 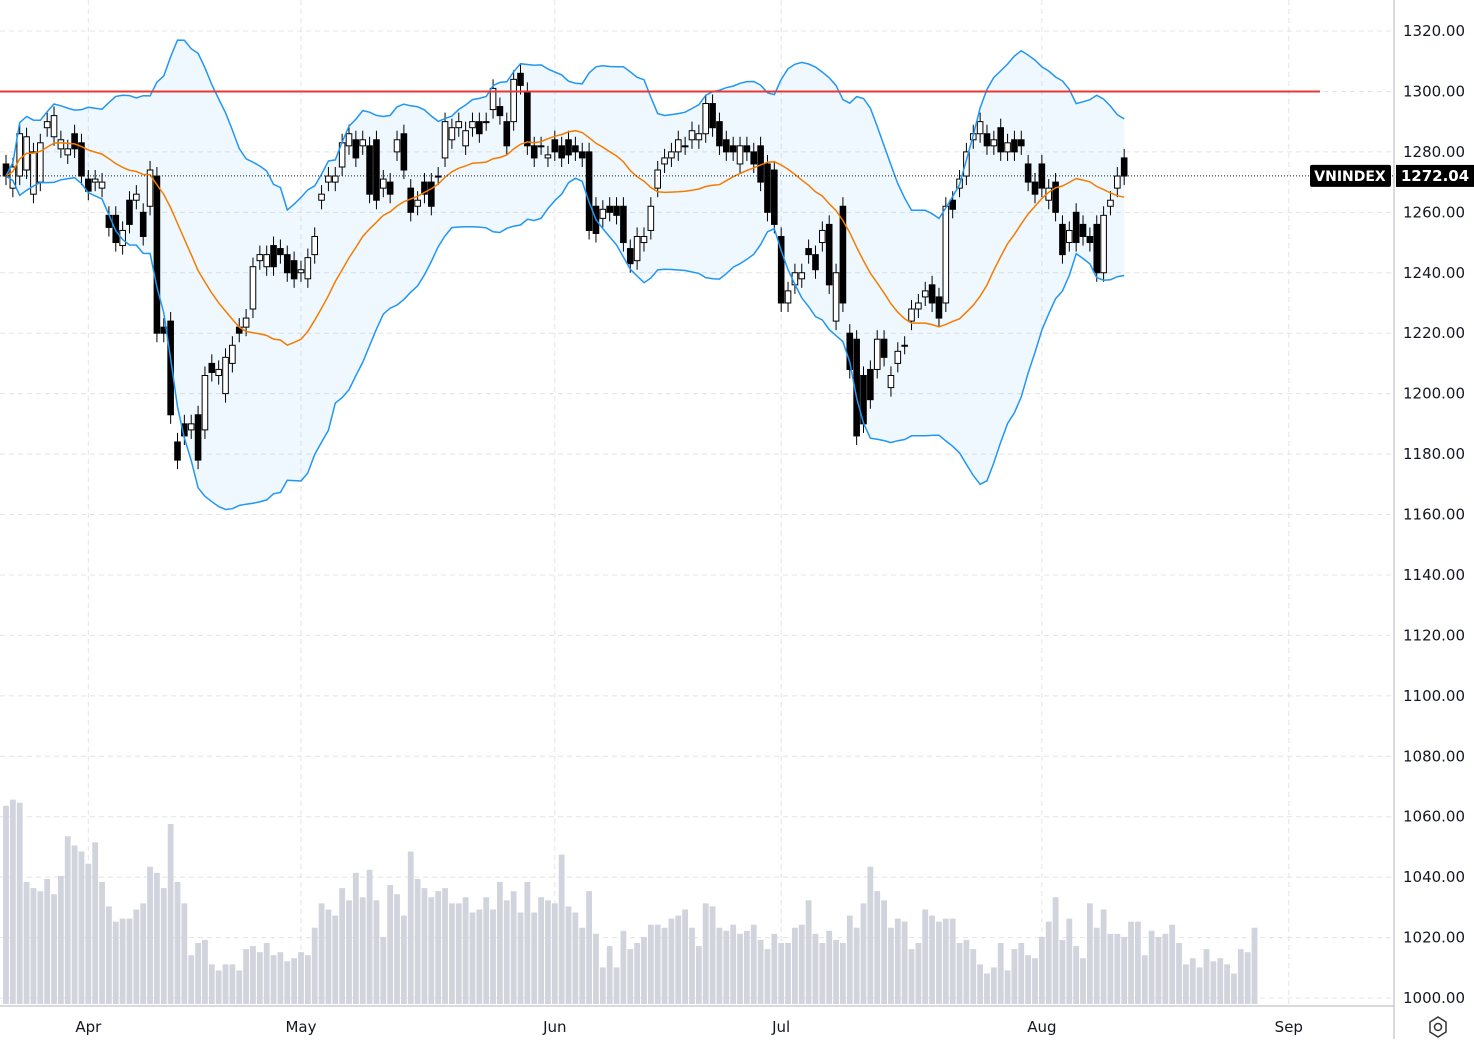 What do you see at coordinates (1434, 938) in the screenshot?
I see `price-tick-label: 1020.00` at bounding box center [1434, 938].